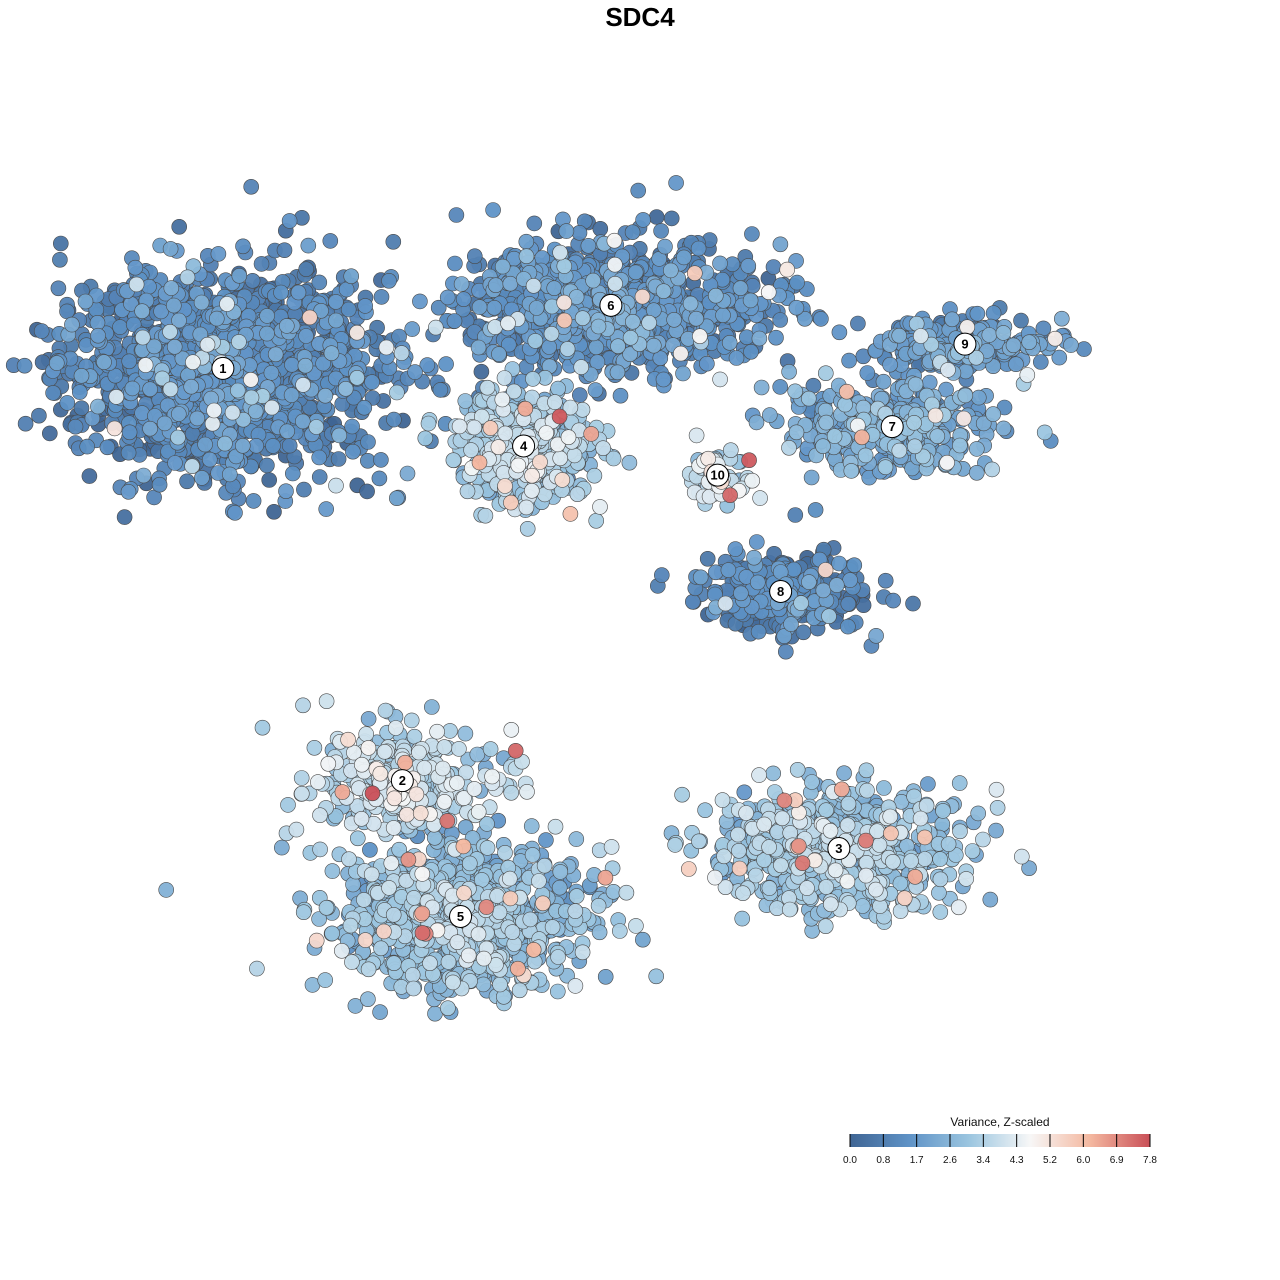 This screenshot has width=1280, height=1280. What do you see at coordinates (640, 17) in the screenshot?
I see `chart-title: SDC4` at bounding box center [640, 17].